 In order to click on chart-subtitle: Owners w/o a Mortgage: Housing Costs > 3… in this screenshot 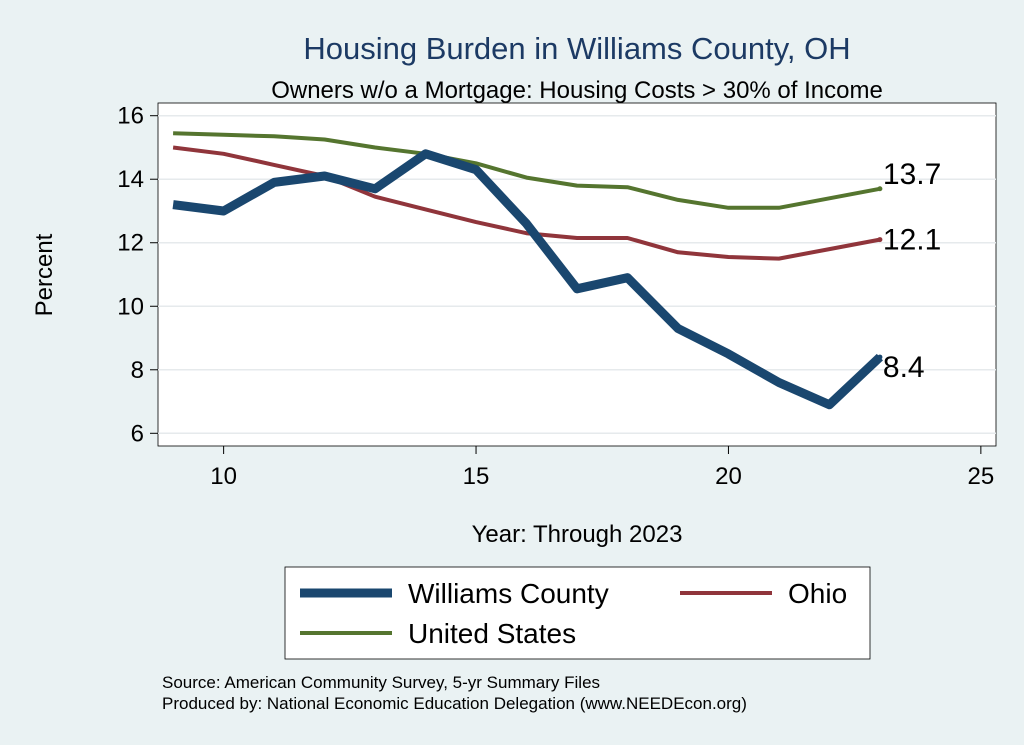, I will do `click(577, 90)`.